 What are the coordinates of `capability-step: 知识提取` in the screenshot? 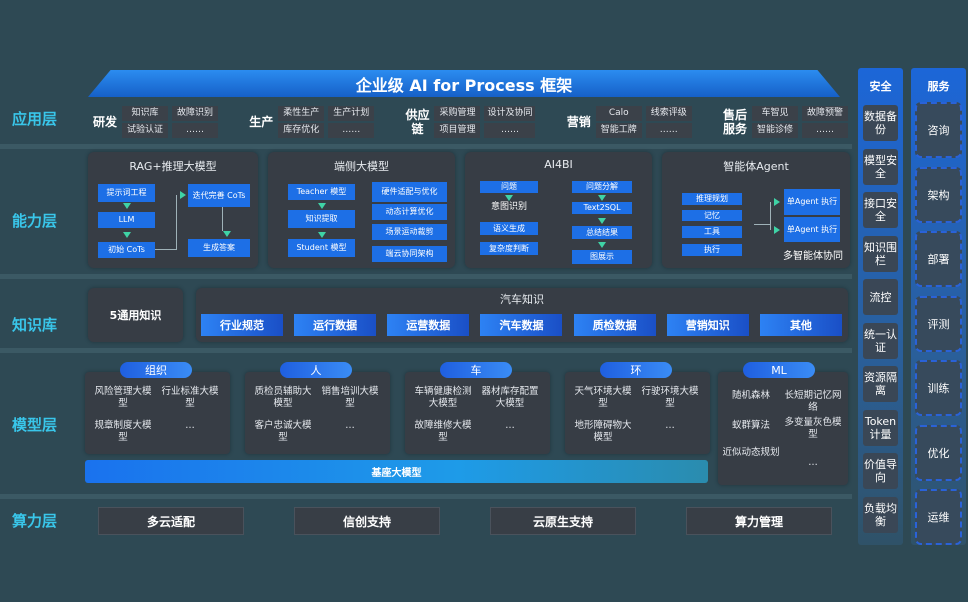 It's located at (321, 219).